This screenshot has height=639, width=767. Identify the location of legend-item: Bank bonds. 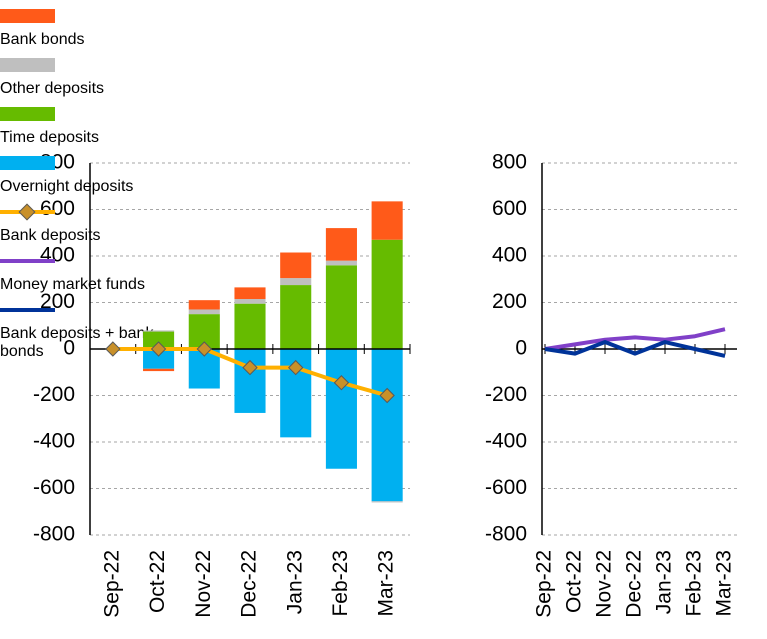
(383, 24).